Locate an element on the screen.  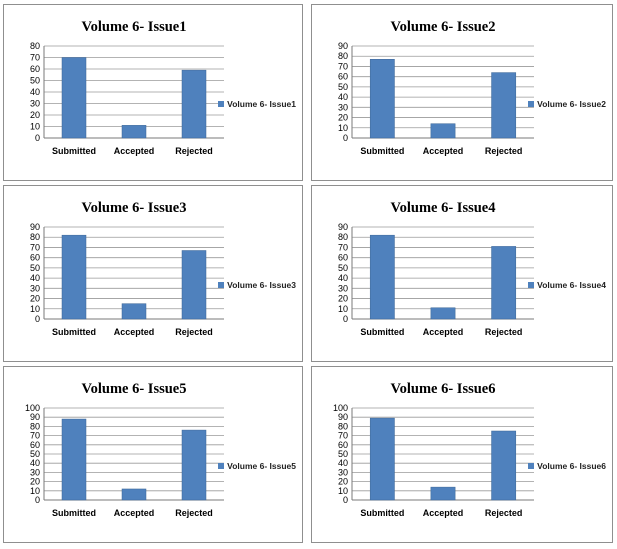
chart-legend: Volume 6- Issue6 is located at coordinates (567, 466).